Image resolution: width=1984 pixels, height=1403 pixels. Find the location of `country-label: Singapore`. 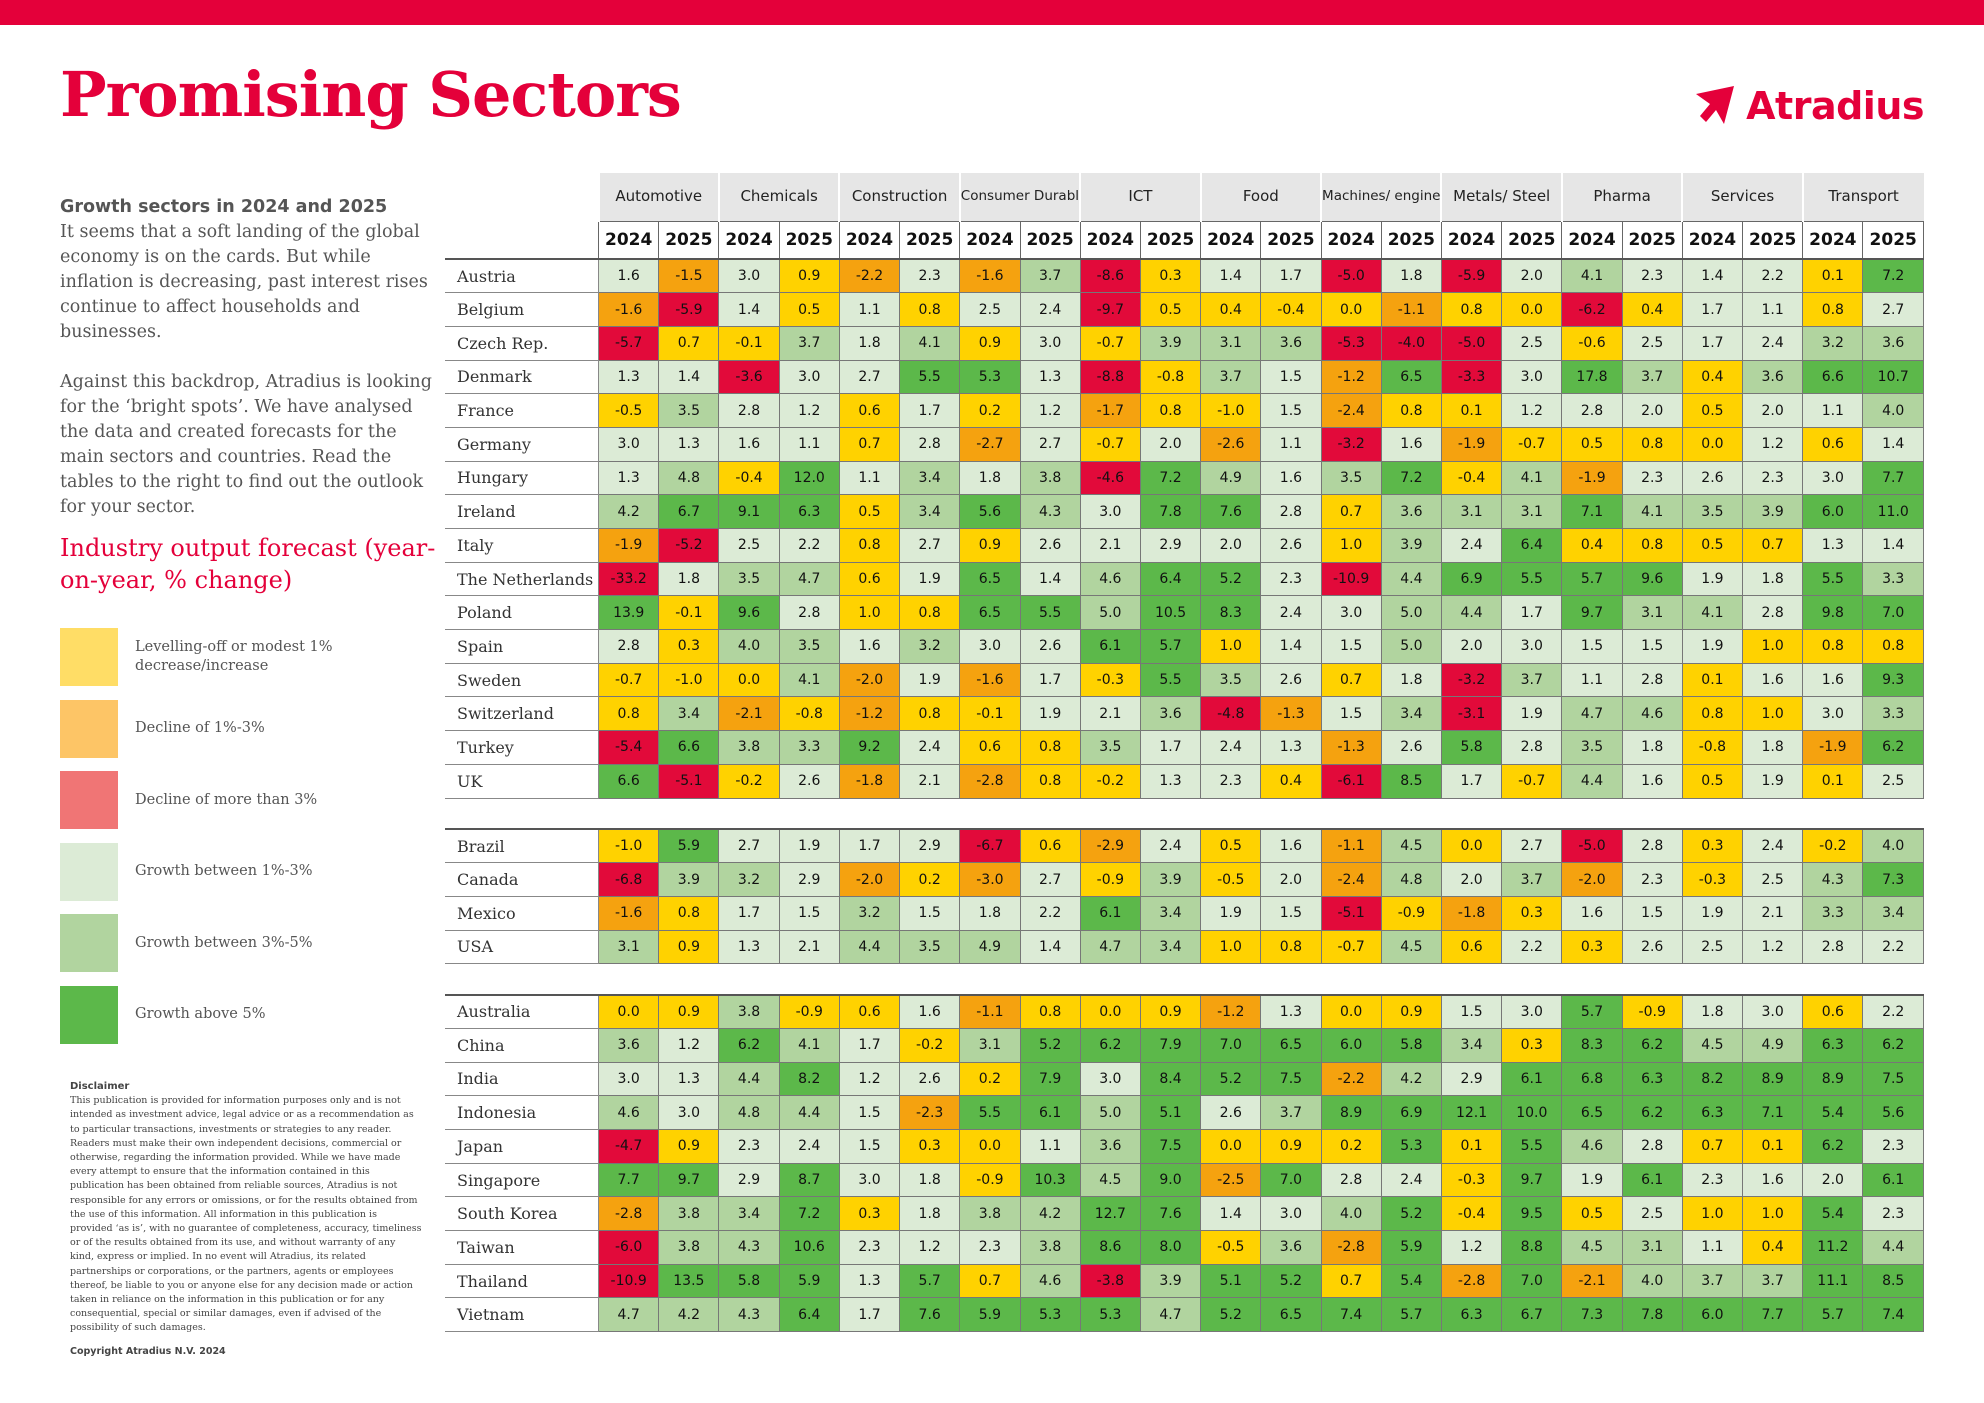

country-label: Singapore is located at coordinates (522, 1180).